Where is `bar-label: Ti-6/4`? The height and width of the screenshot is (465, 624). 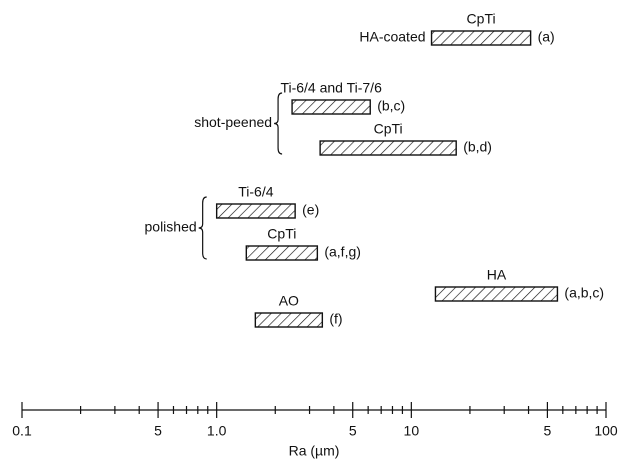
bar-label: Ti-6/4 is located at coordinates (255, 192).